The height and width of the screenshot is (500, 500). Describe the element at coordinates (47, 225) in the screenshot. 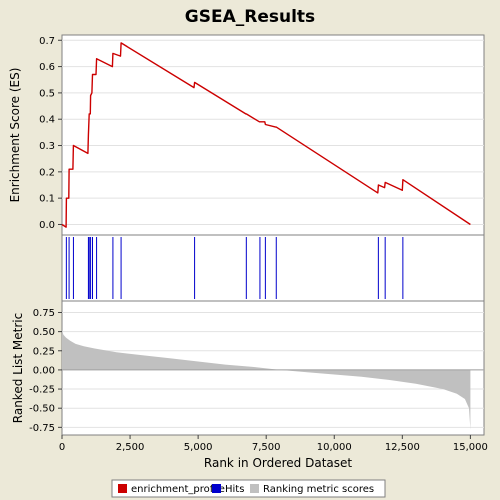

I see `es-y-tick-label: 0.0` at that location.